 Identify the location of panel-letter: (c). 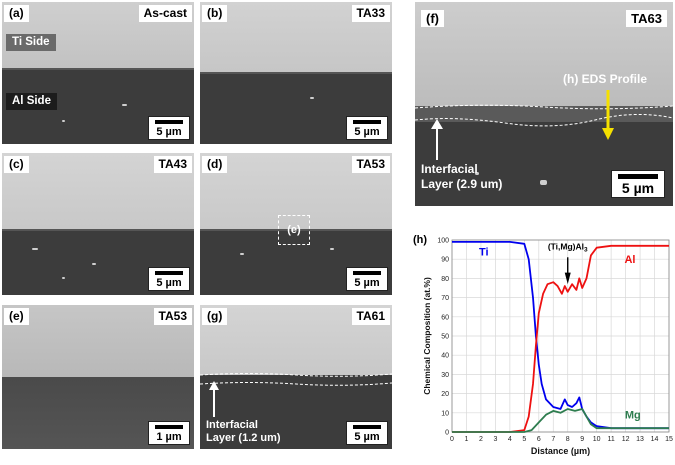
(16, 164).